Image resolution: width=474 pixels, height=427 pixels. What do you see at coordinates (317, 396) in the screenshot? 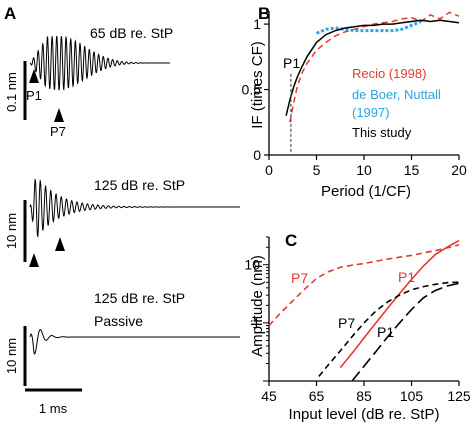
I see `panel-c-x-tick-label: 65` at bounding box center [317, 396].